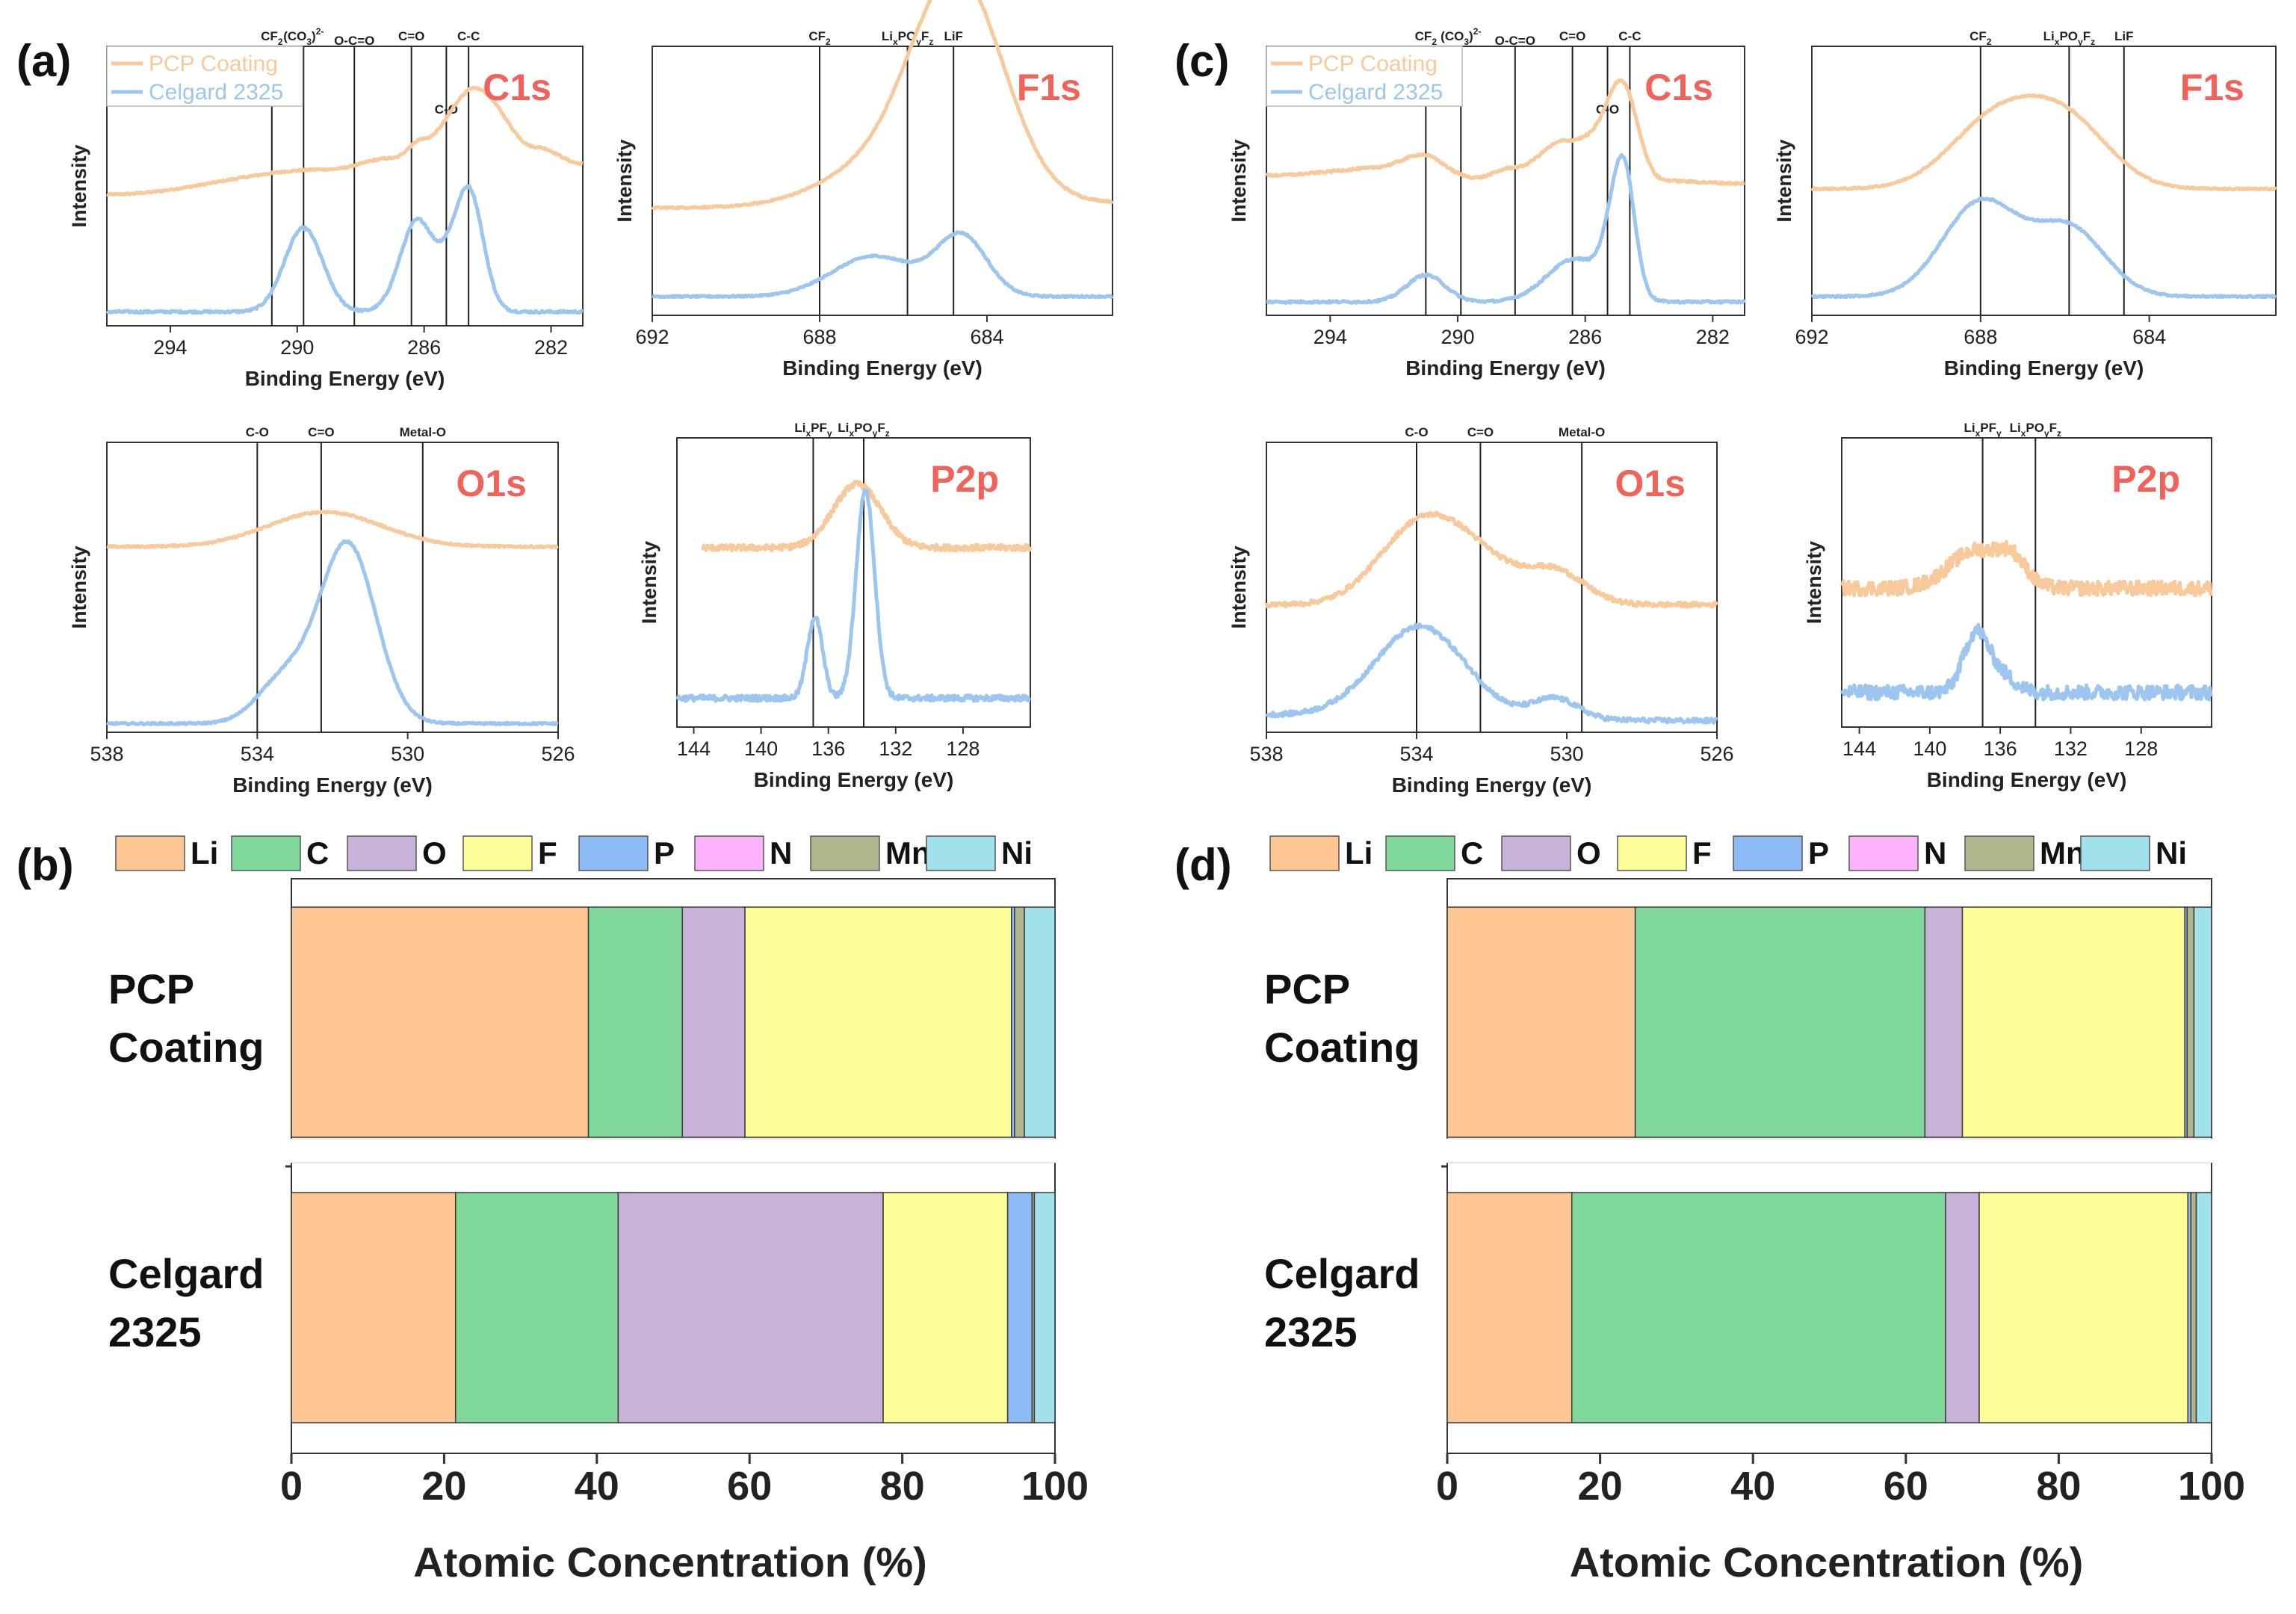 This screenshot has height=1614, width=2296. Describe the element at coordinates (423, 432) in the screenshot. I see `reference-label: Metal-O` at that location.